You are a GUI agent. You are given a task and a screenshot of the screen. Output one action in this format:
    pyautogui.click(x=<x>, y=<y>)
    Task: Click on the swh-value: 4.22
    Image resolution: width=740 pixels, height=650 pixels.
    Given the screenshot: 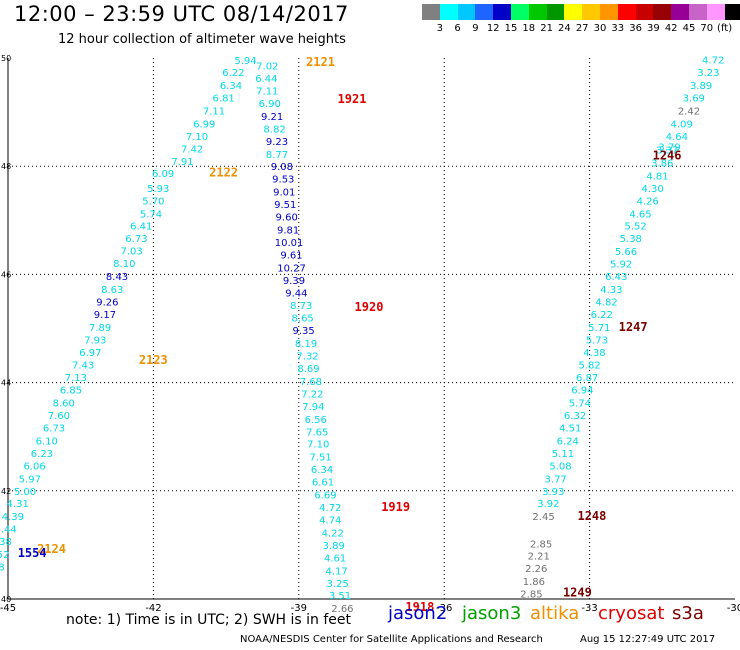 What is the action you would take?
    pyautogui.click(x=333, y=533)
    